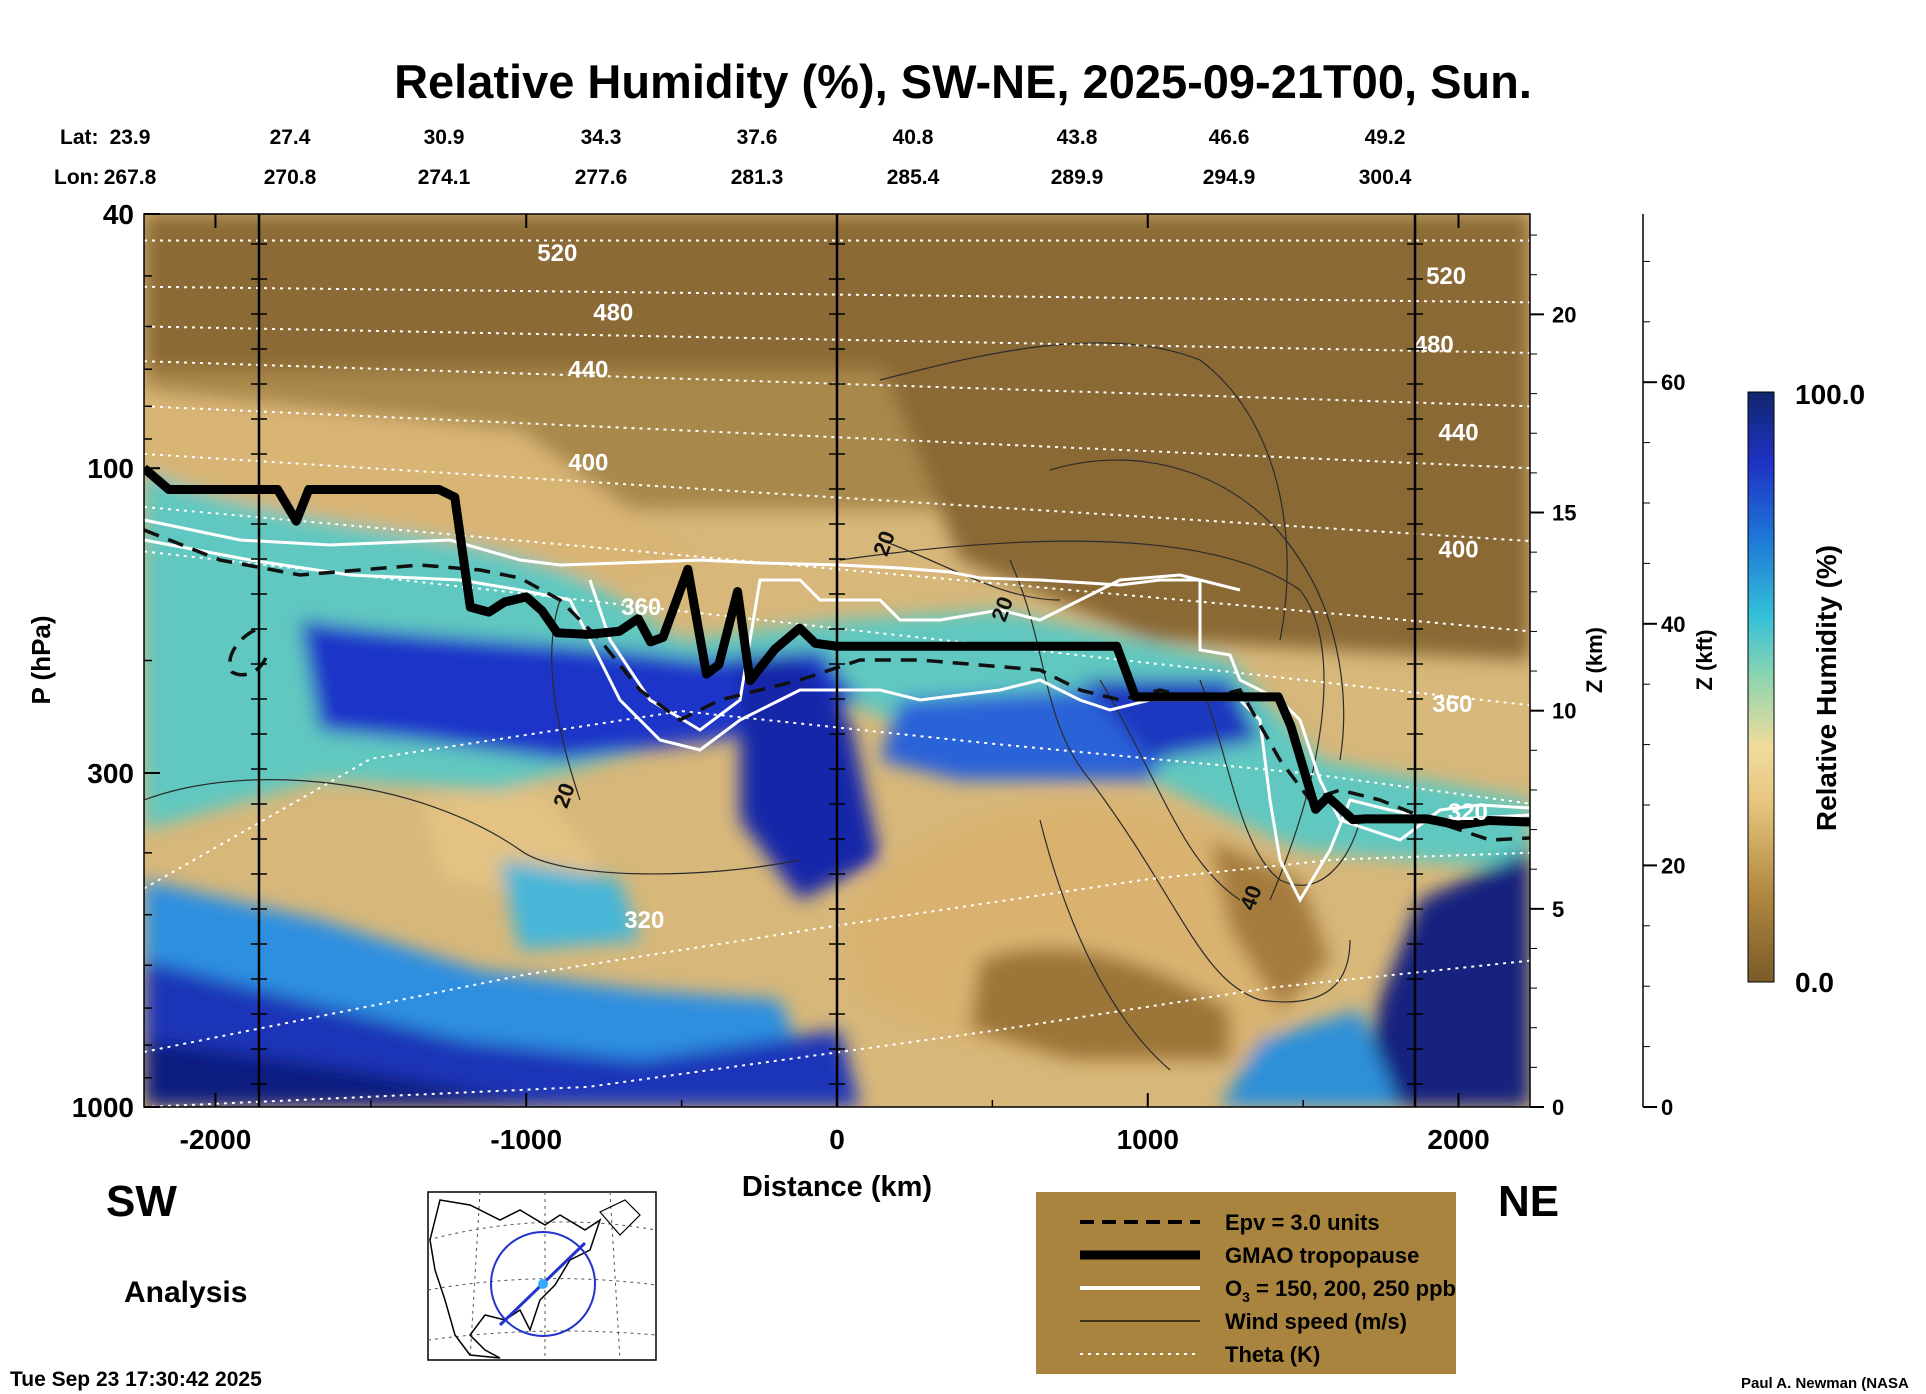  I want to click on x-tick-label: -1000, so click(526, 1139).